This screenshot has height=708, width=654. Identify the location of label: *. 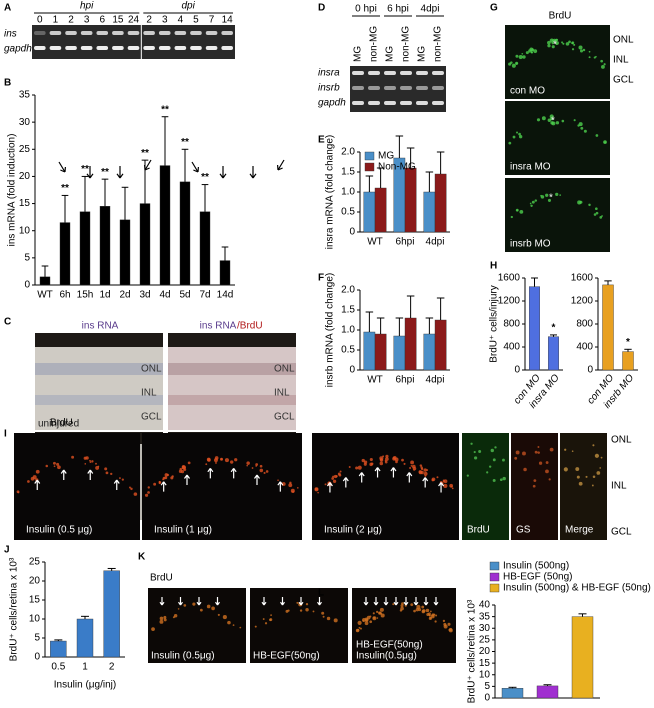
(555, 45).